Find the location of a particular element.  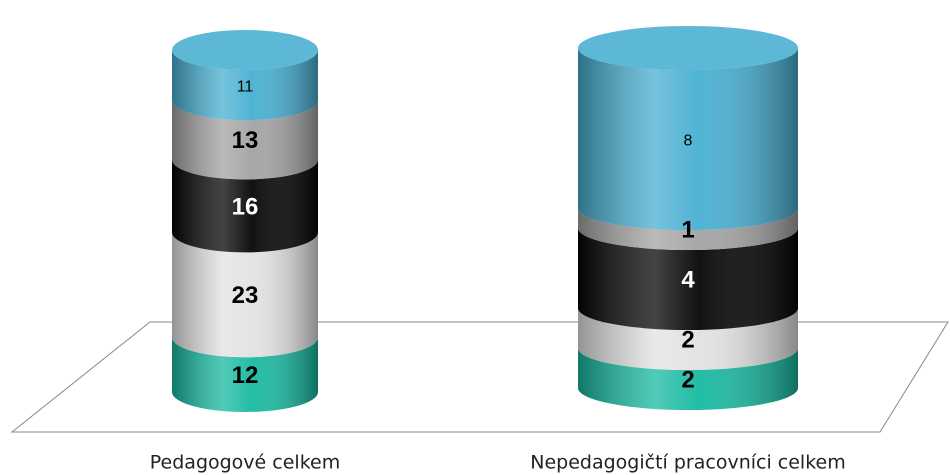

category-label: Nepedagogičtí pracovníci celkem is located at coordinates (687, 463).